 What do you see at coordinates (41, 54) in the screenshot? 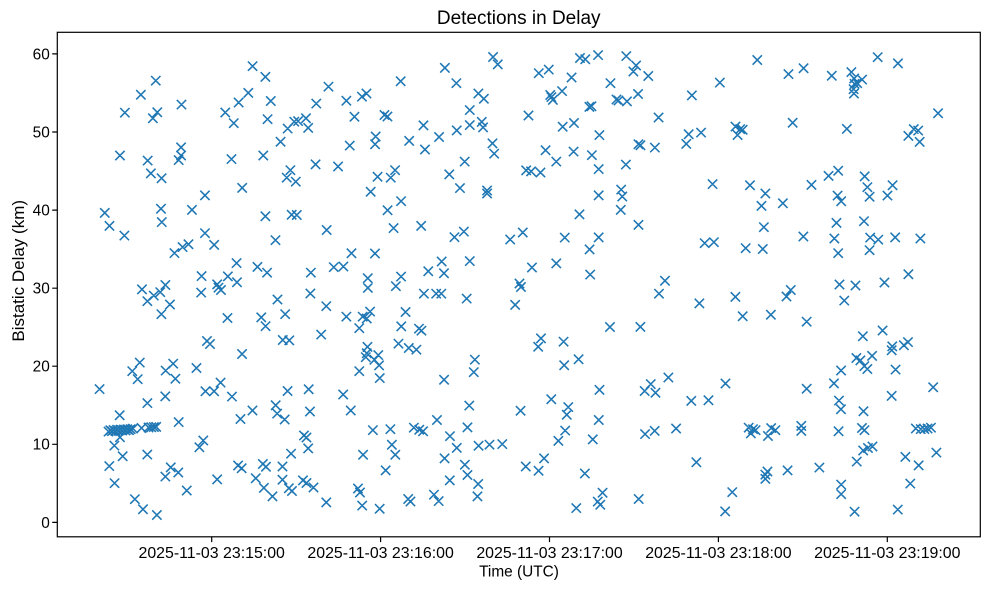
I see `svg-text: 60` at bounding box center [41, 54].